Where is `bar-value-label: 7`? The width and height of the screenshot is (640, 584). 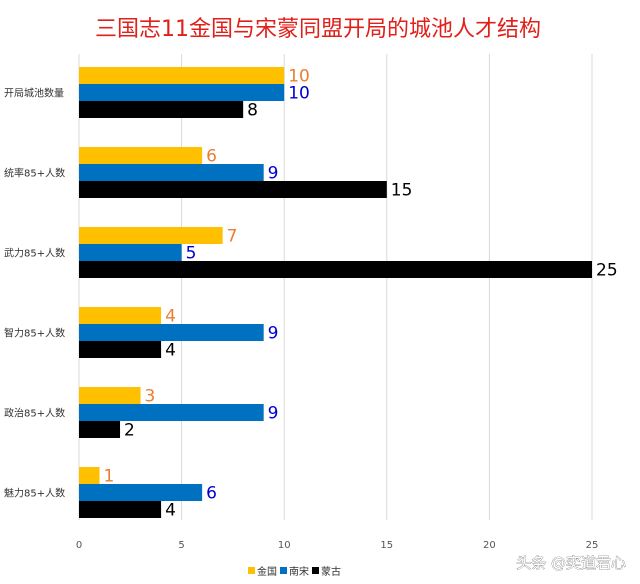
bar-value-label: 7 is located at coordinates (232, 237).